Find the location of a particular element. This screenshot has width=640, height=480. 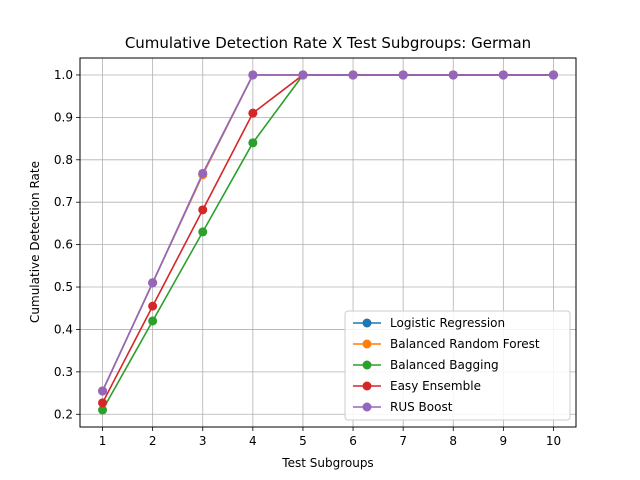

y-tick-label: 0.7 is located at coordinates (63, 202).